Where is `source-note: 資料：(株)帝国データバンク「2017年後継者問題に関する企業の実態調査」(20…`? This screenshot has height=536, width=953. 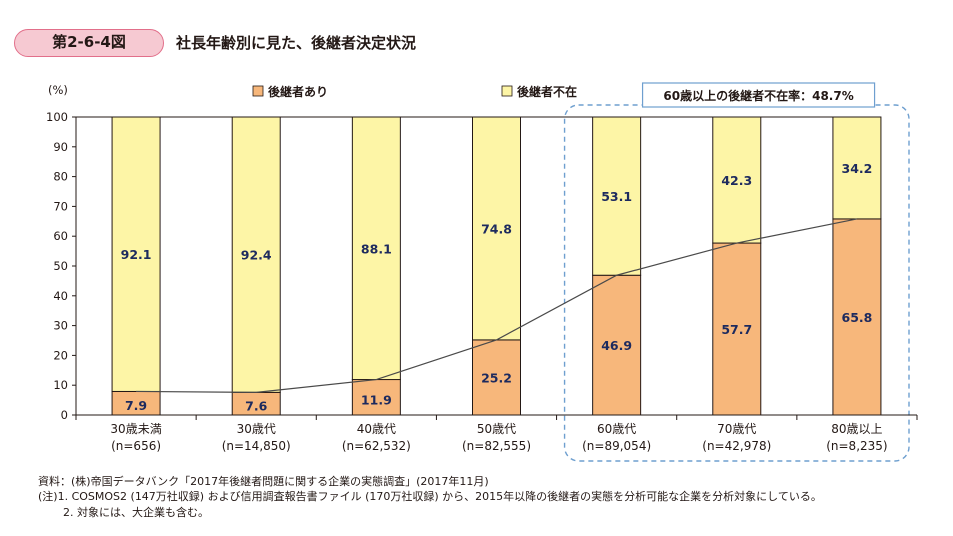
source-note: 資料：(株)帝国データバンク「2017年後継者問題に関する企業の実態調査」(20… is located at coordinates (263, 481).